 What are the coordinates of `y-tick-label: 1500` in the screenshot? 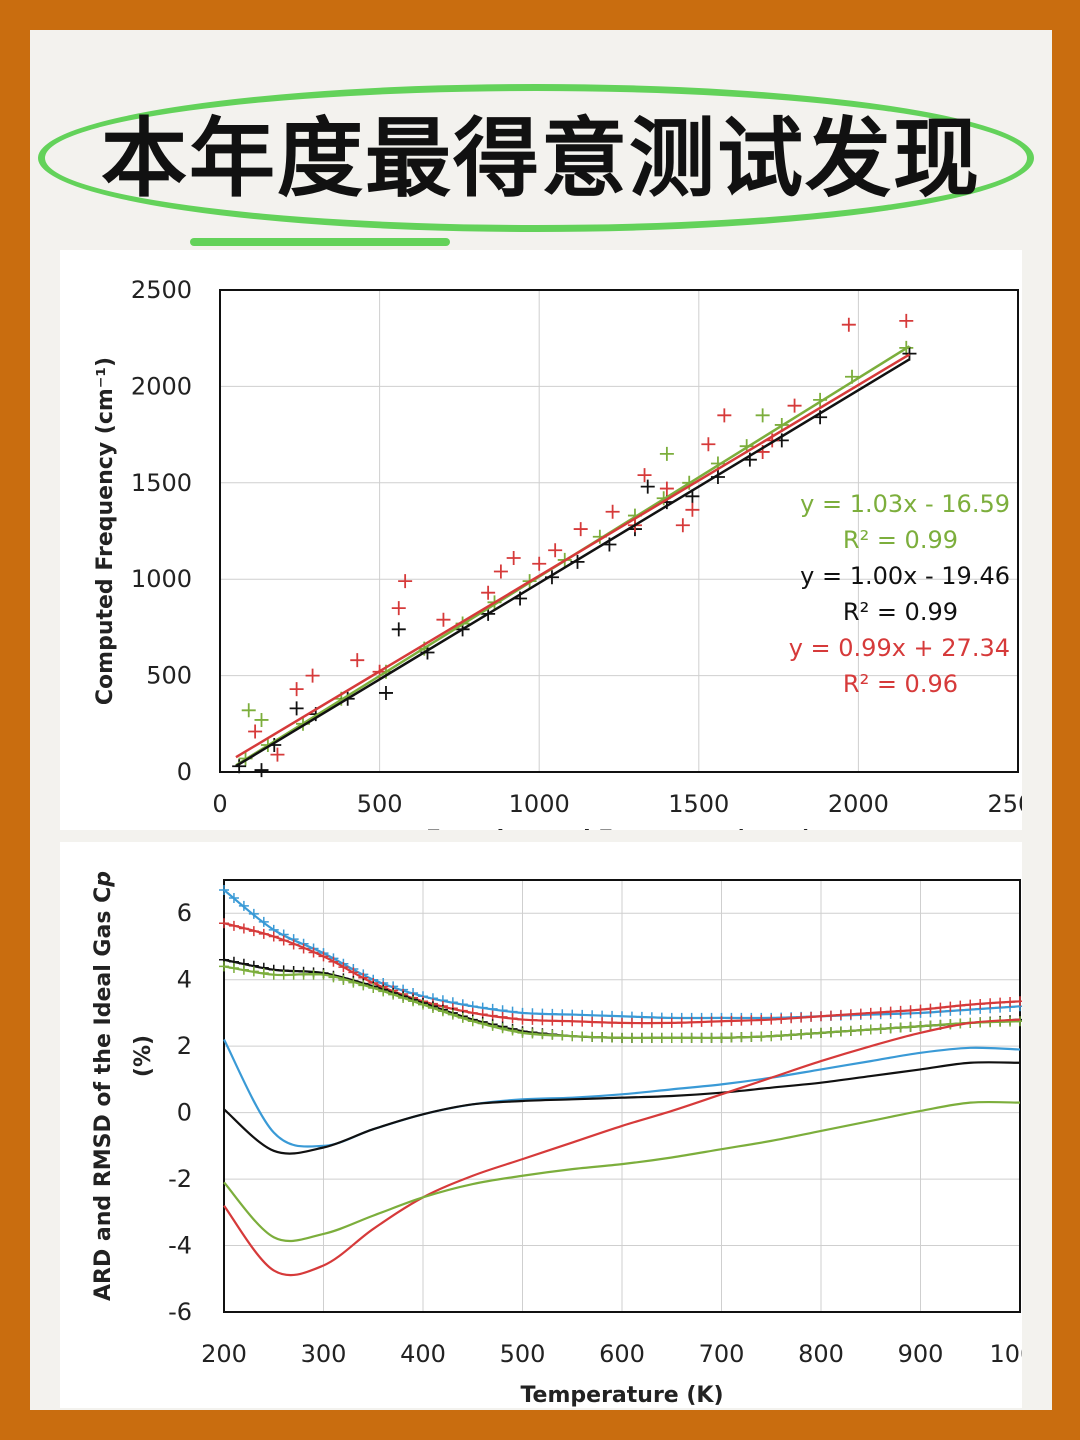 It's located at (161, 483).